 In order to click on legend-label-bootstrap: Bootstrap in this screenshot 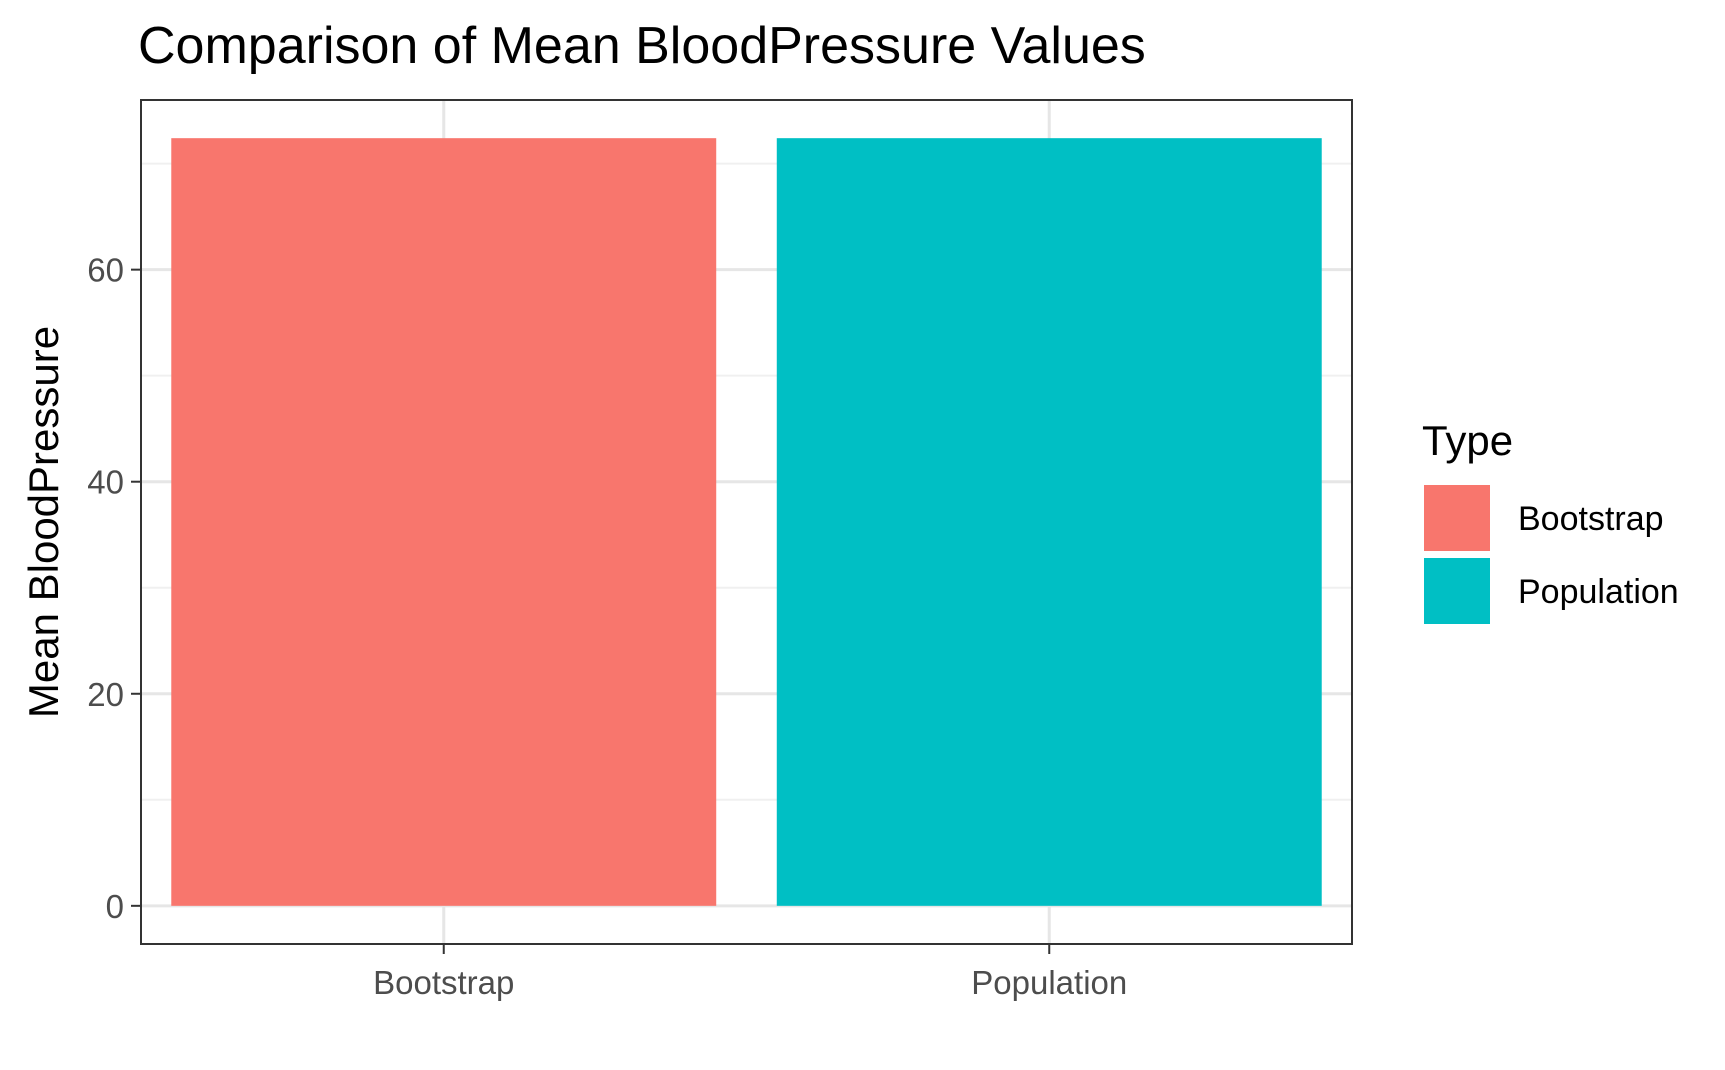, I will do `click(1591, 519)`.